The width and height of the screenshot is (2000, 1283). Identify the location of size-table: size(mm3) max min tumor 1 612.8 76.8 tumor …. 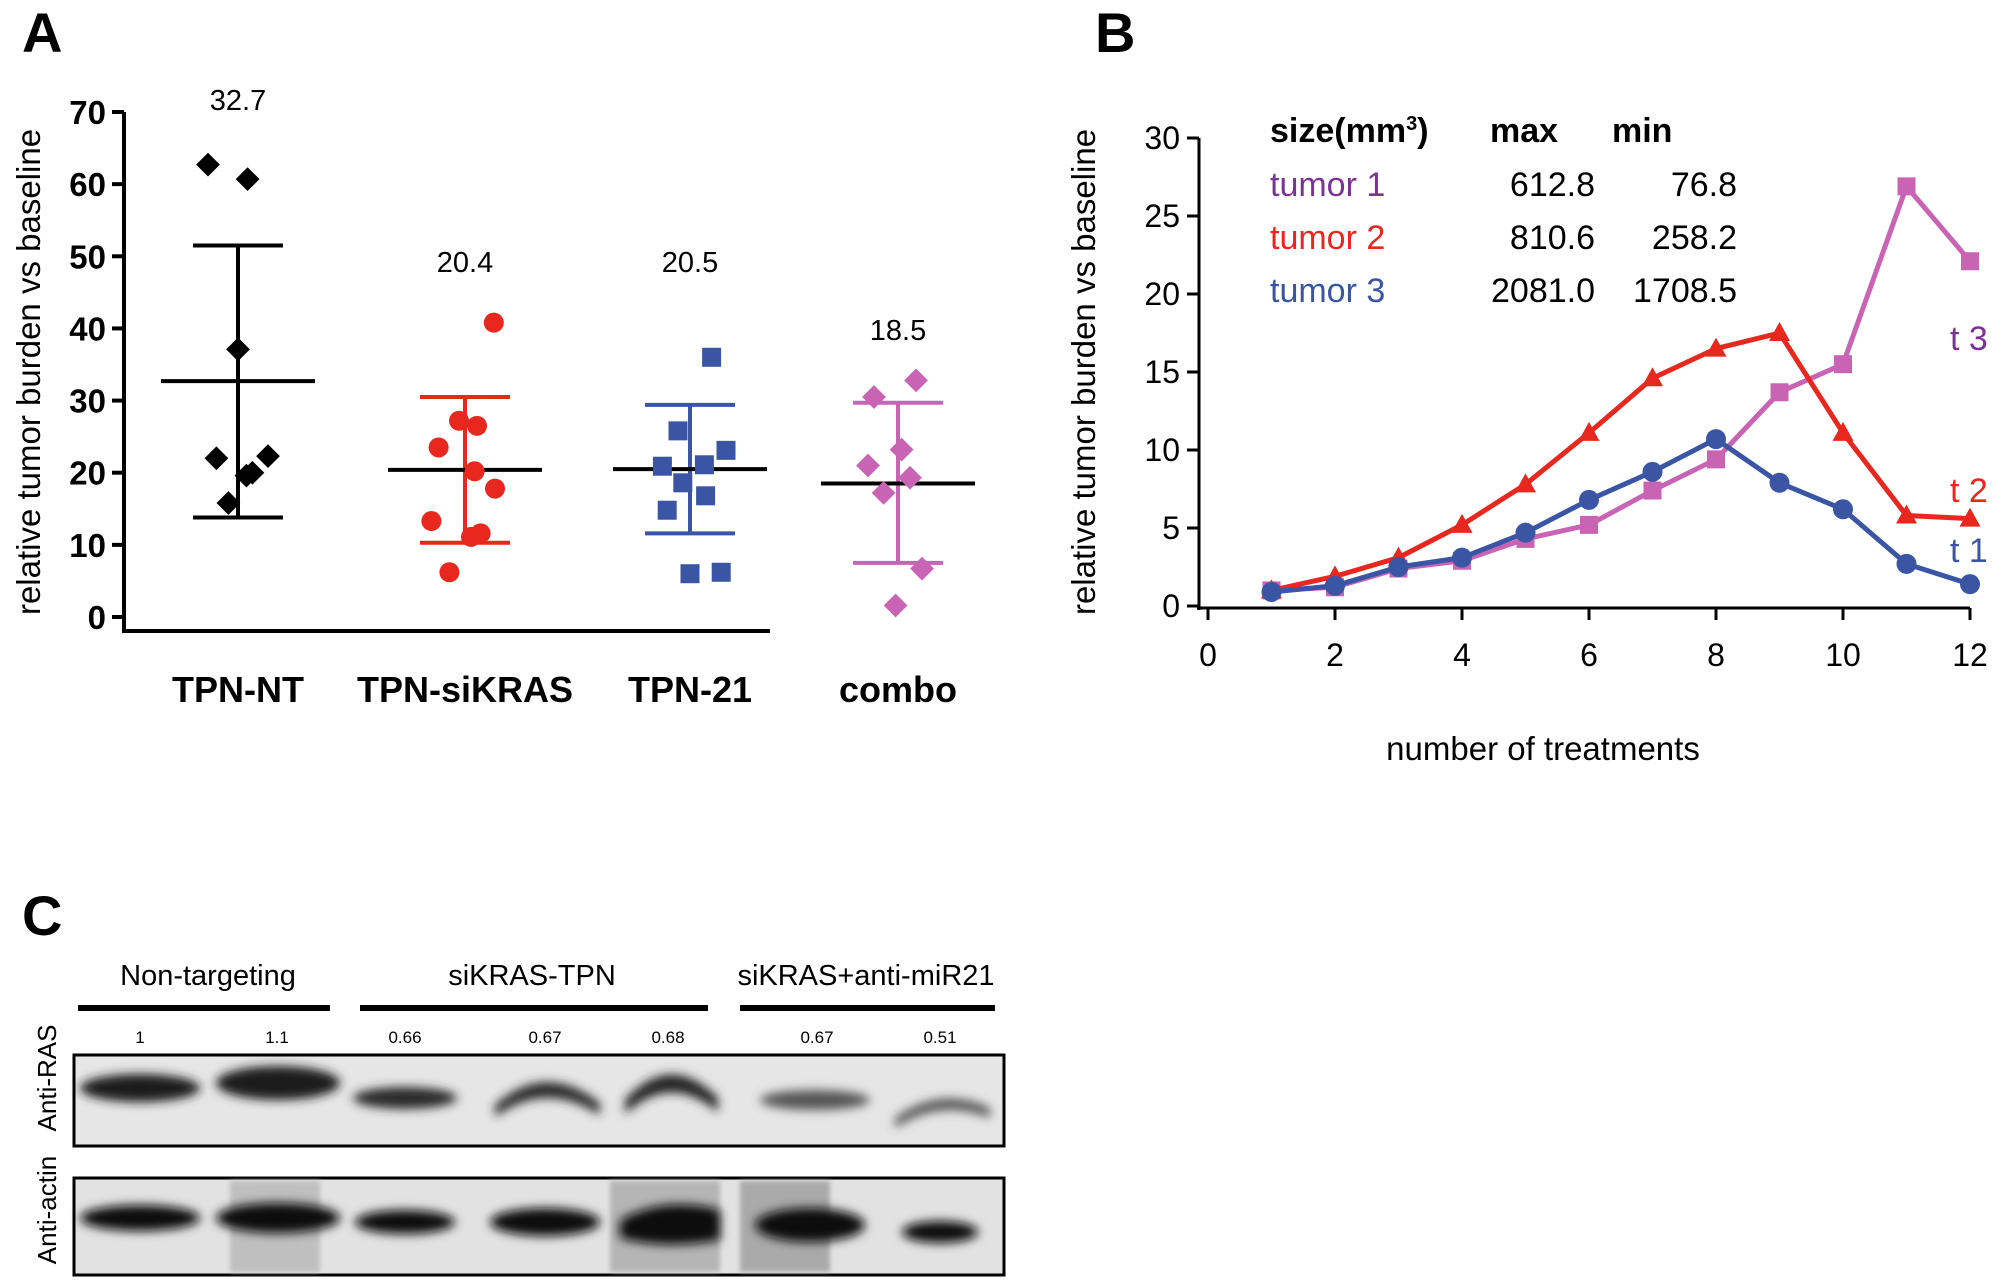
(1503, 211).